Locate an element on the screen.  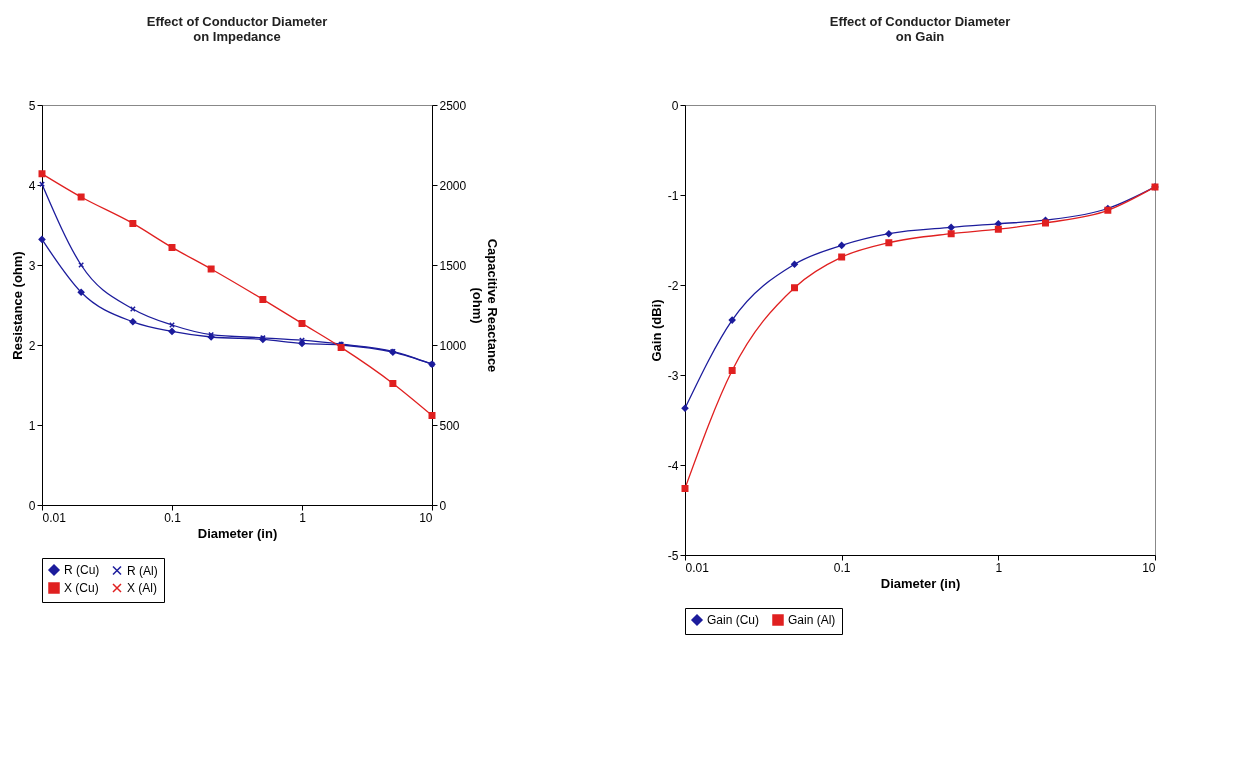
legend-label: R (Al) is located at coordinates (142, 570).